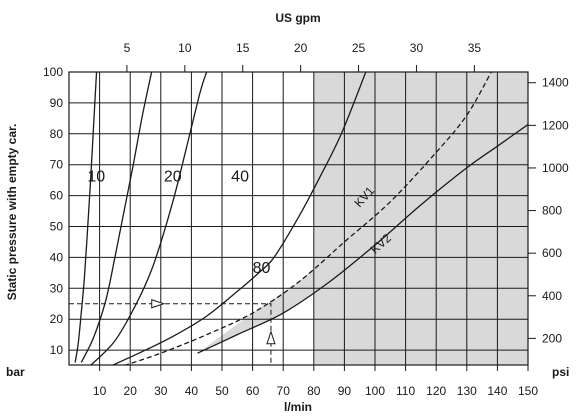  Describe the element at coordinates (253, 391) in the screenshot. I see `x-tick-label: 60` at that location.